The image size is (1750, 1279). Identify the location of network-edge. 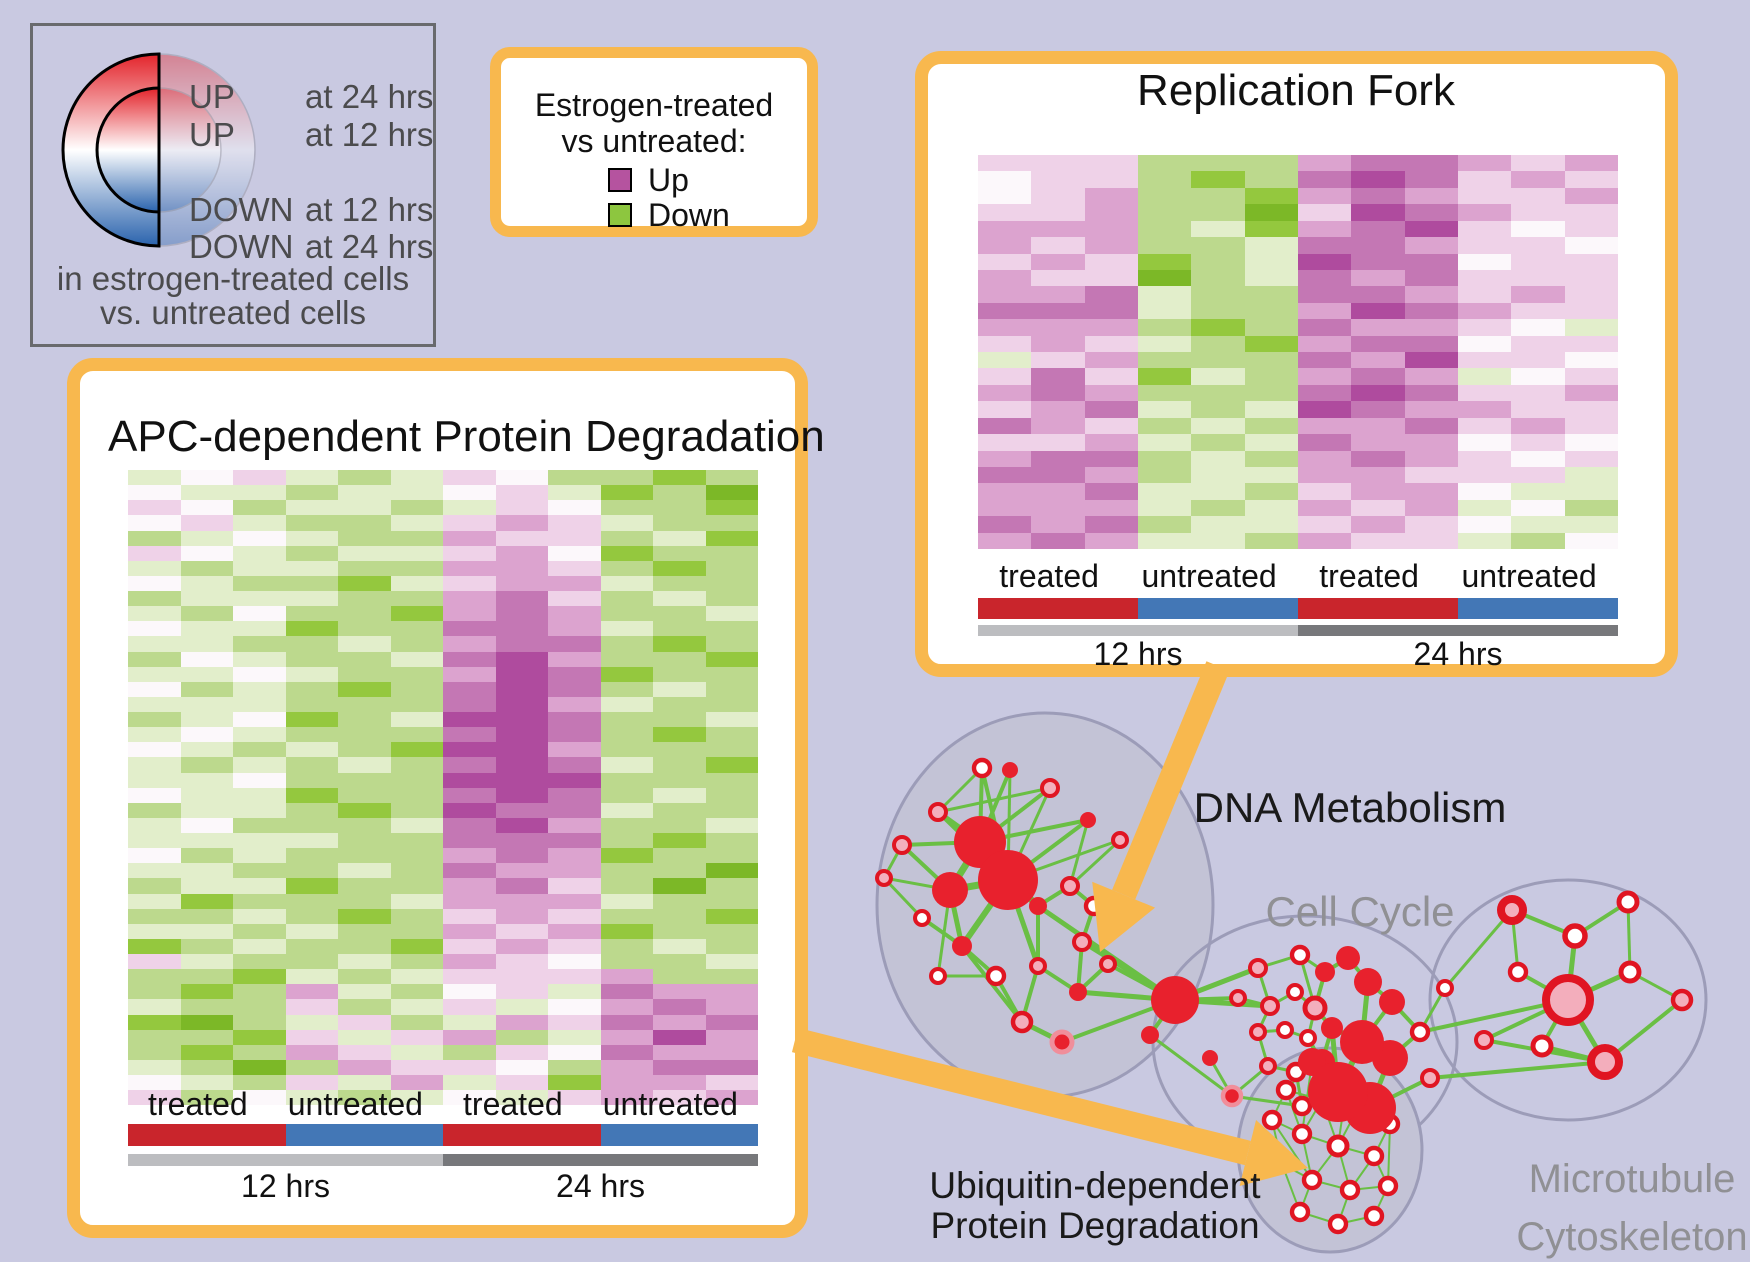
(1095, 863).